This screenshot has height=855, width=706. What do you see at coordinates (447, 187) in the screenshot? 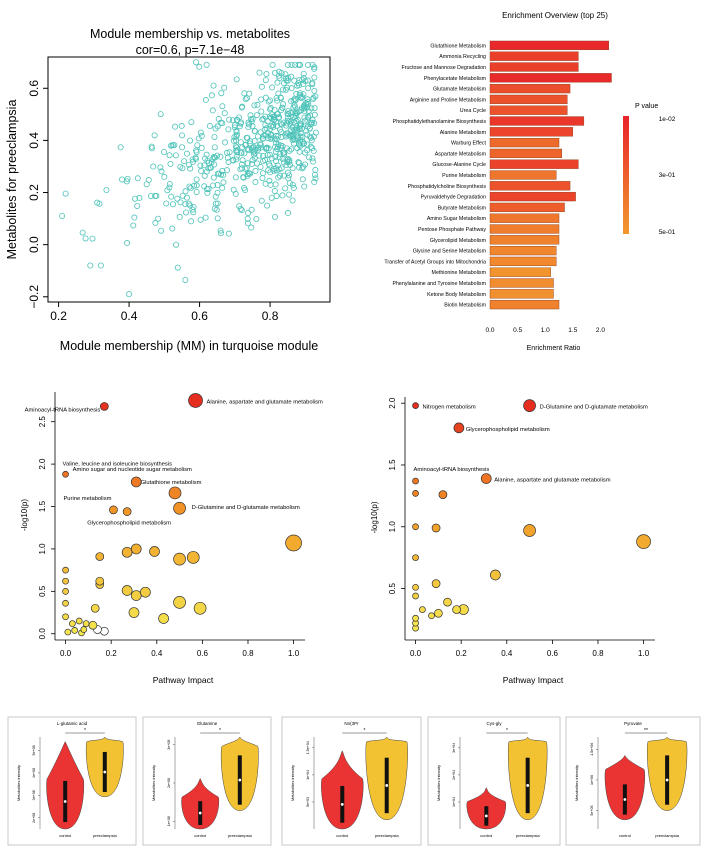
I see `bar-category-label: Phosphatidylcholine Biosynthesis` at bounding box center [447, 187].